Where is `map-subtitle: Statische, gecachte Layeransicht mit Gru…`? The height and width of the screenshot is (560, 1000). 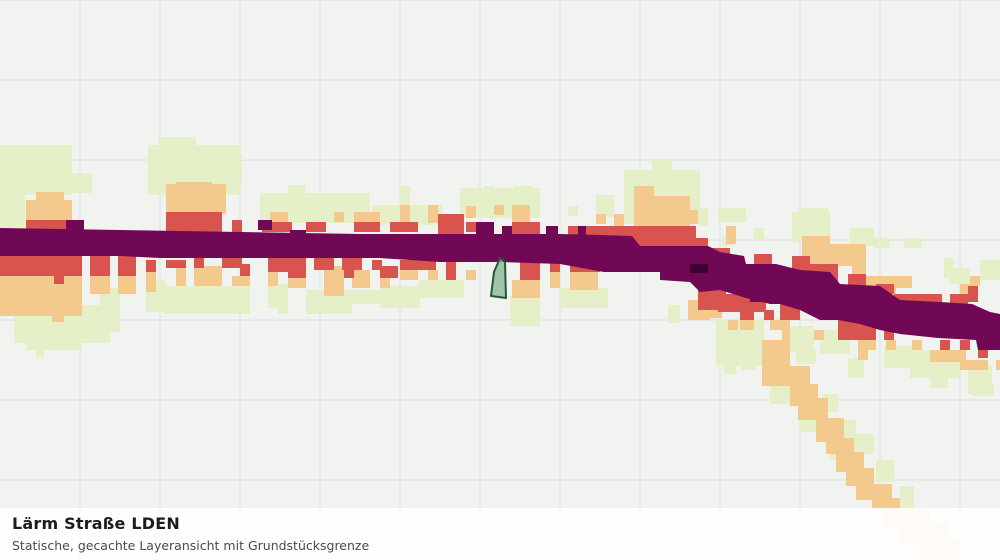 map-subtitle: Statische, gecachte Layeransicht mit Gru… is located at coordinates (191, 545).